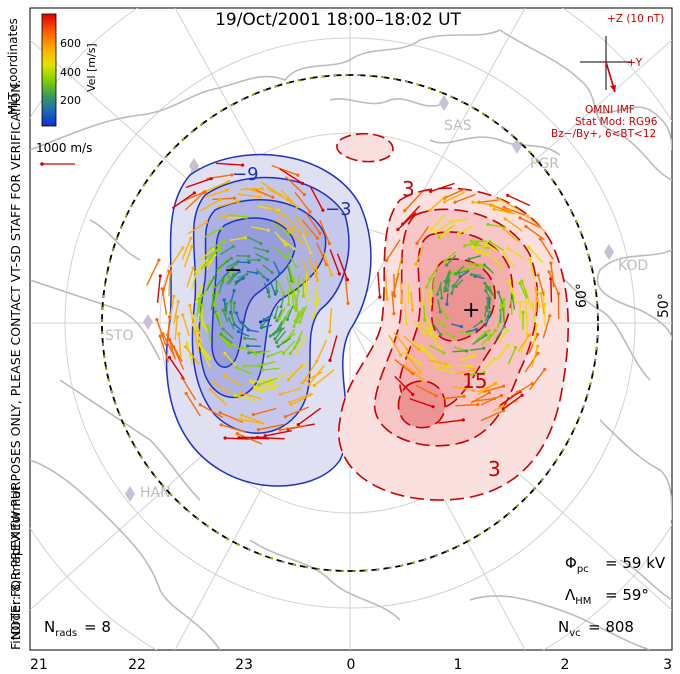 The height and width of the screenshot is (674, 680). Describe the element at coordinates (64, 148) in the screenshot. I see `vector-scale-label: 1000 m/s` at that location.